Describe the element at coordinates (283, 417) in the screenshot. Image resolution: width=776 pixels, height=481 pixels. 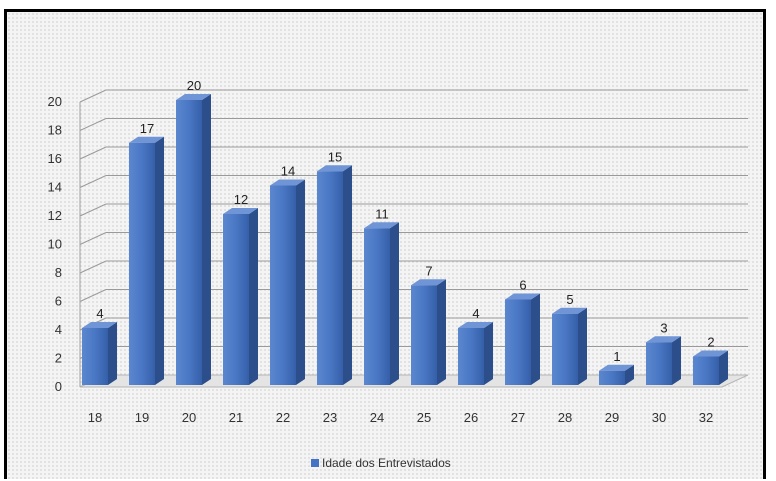
I see `x-tick-label: 22` at that location.